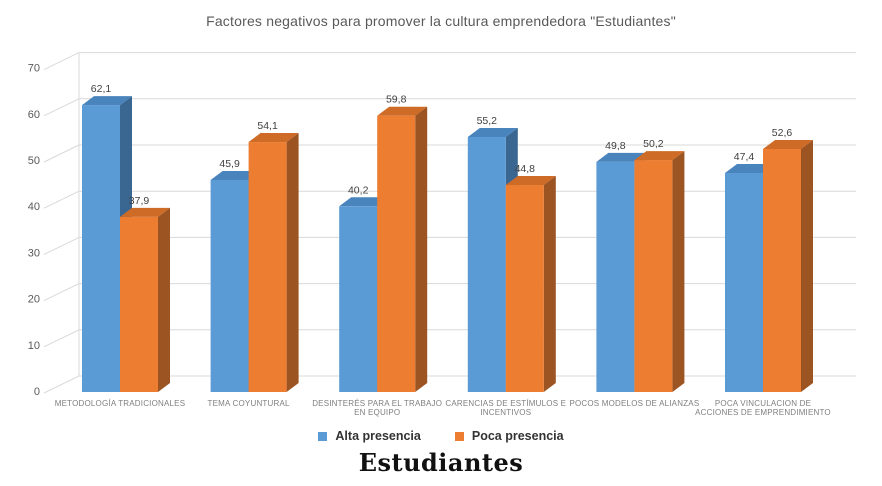 This screenshot has width=882, height=486. What do you see at coordinates (249, 403) in the screenshot?
I see `x-category-label-2: TEMA COYUNTURAL` at bounding box center [249, 403].